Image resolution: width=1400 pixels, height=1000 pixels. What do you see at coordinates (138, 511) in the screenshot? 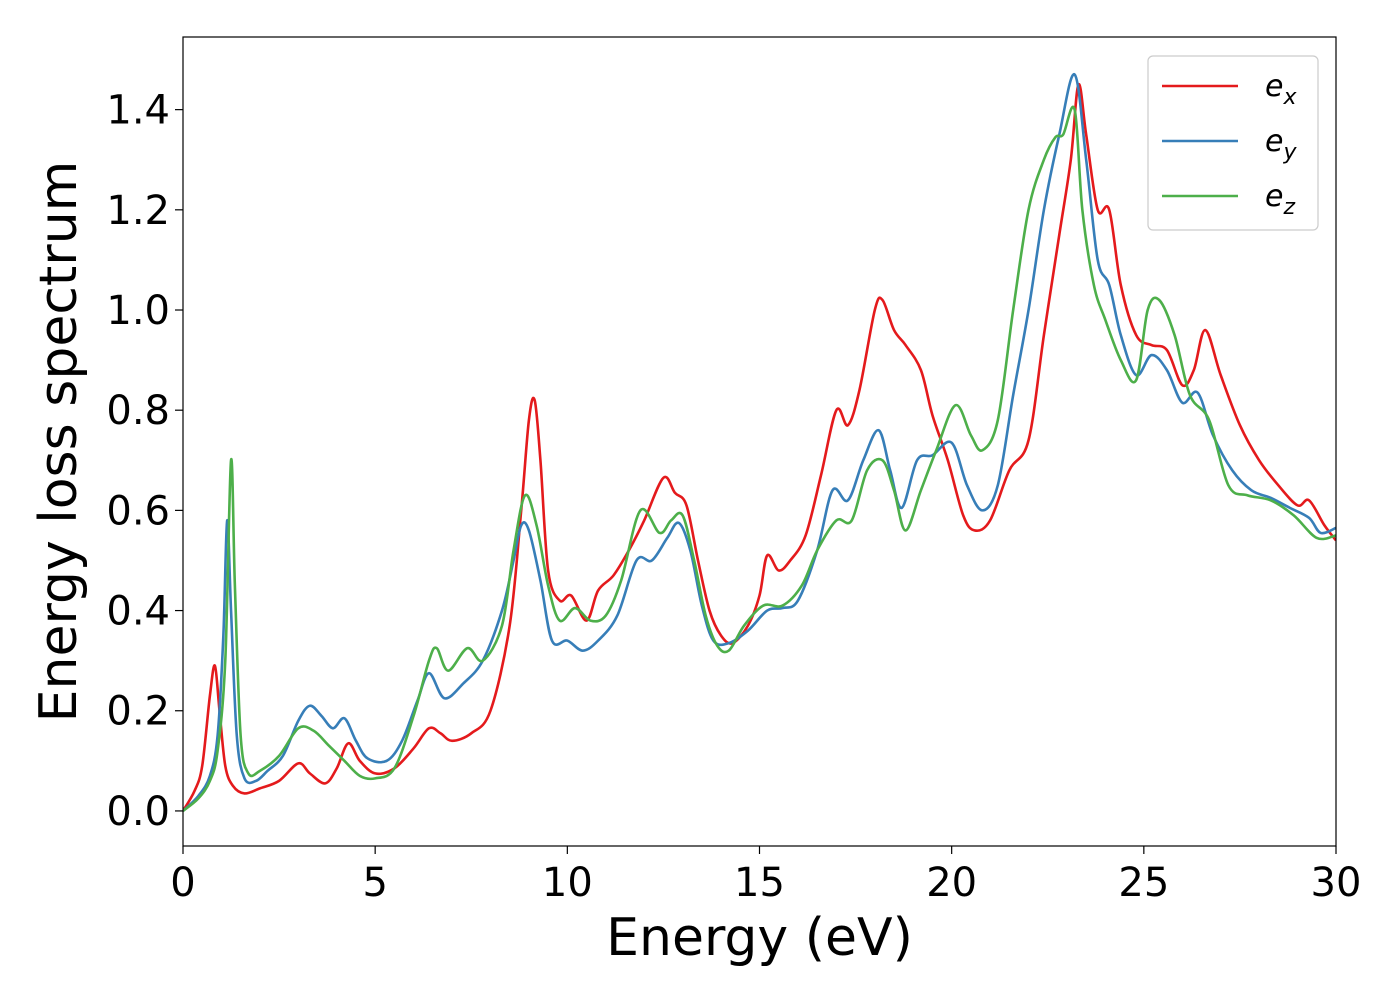
I see `y-tick-label: 0.6` at bounding box center [138, 511].